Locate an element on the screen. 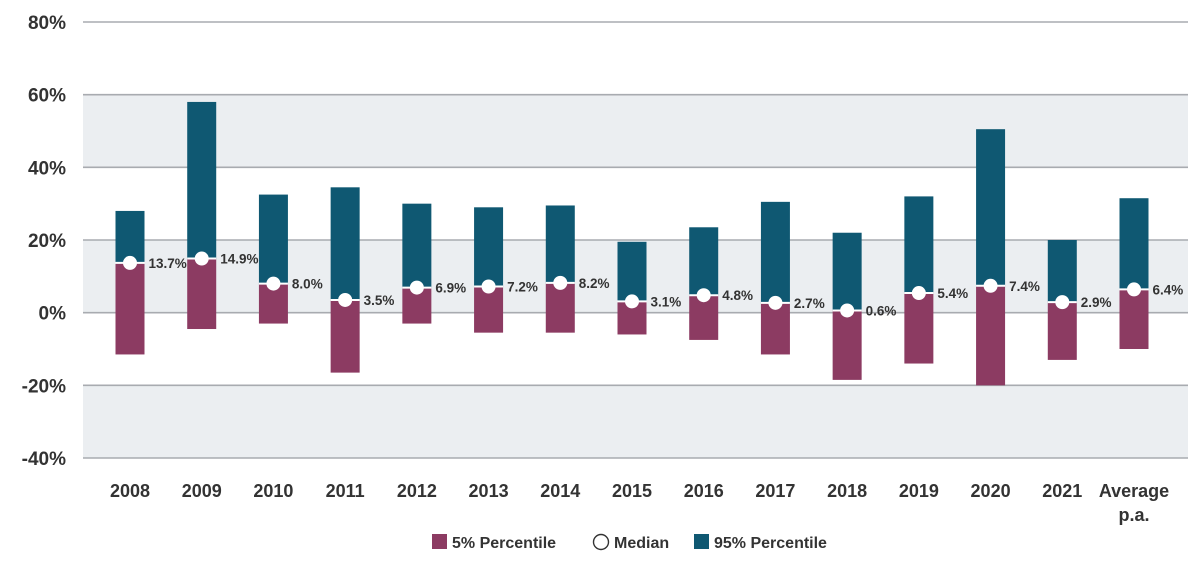 The image size is (1200, 570). y-tick-label: 60% is located at coordinates (47, 96).